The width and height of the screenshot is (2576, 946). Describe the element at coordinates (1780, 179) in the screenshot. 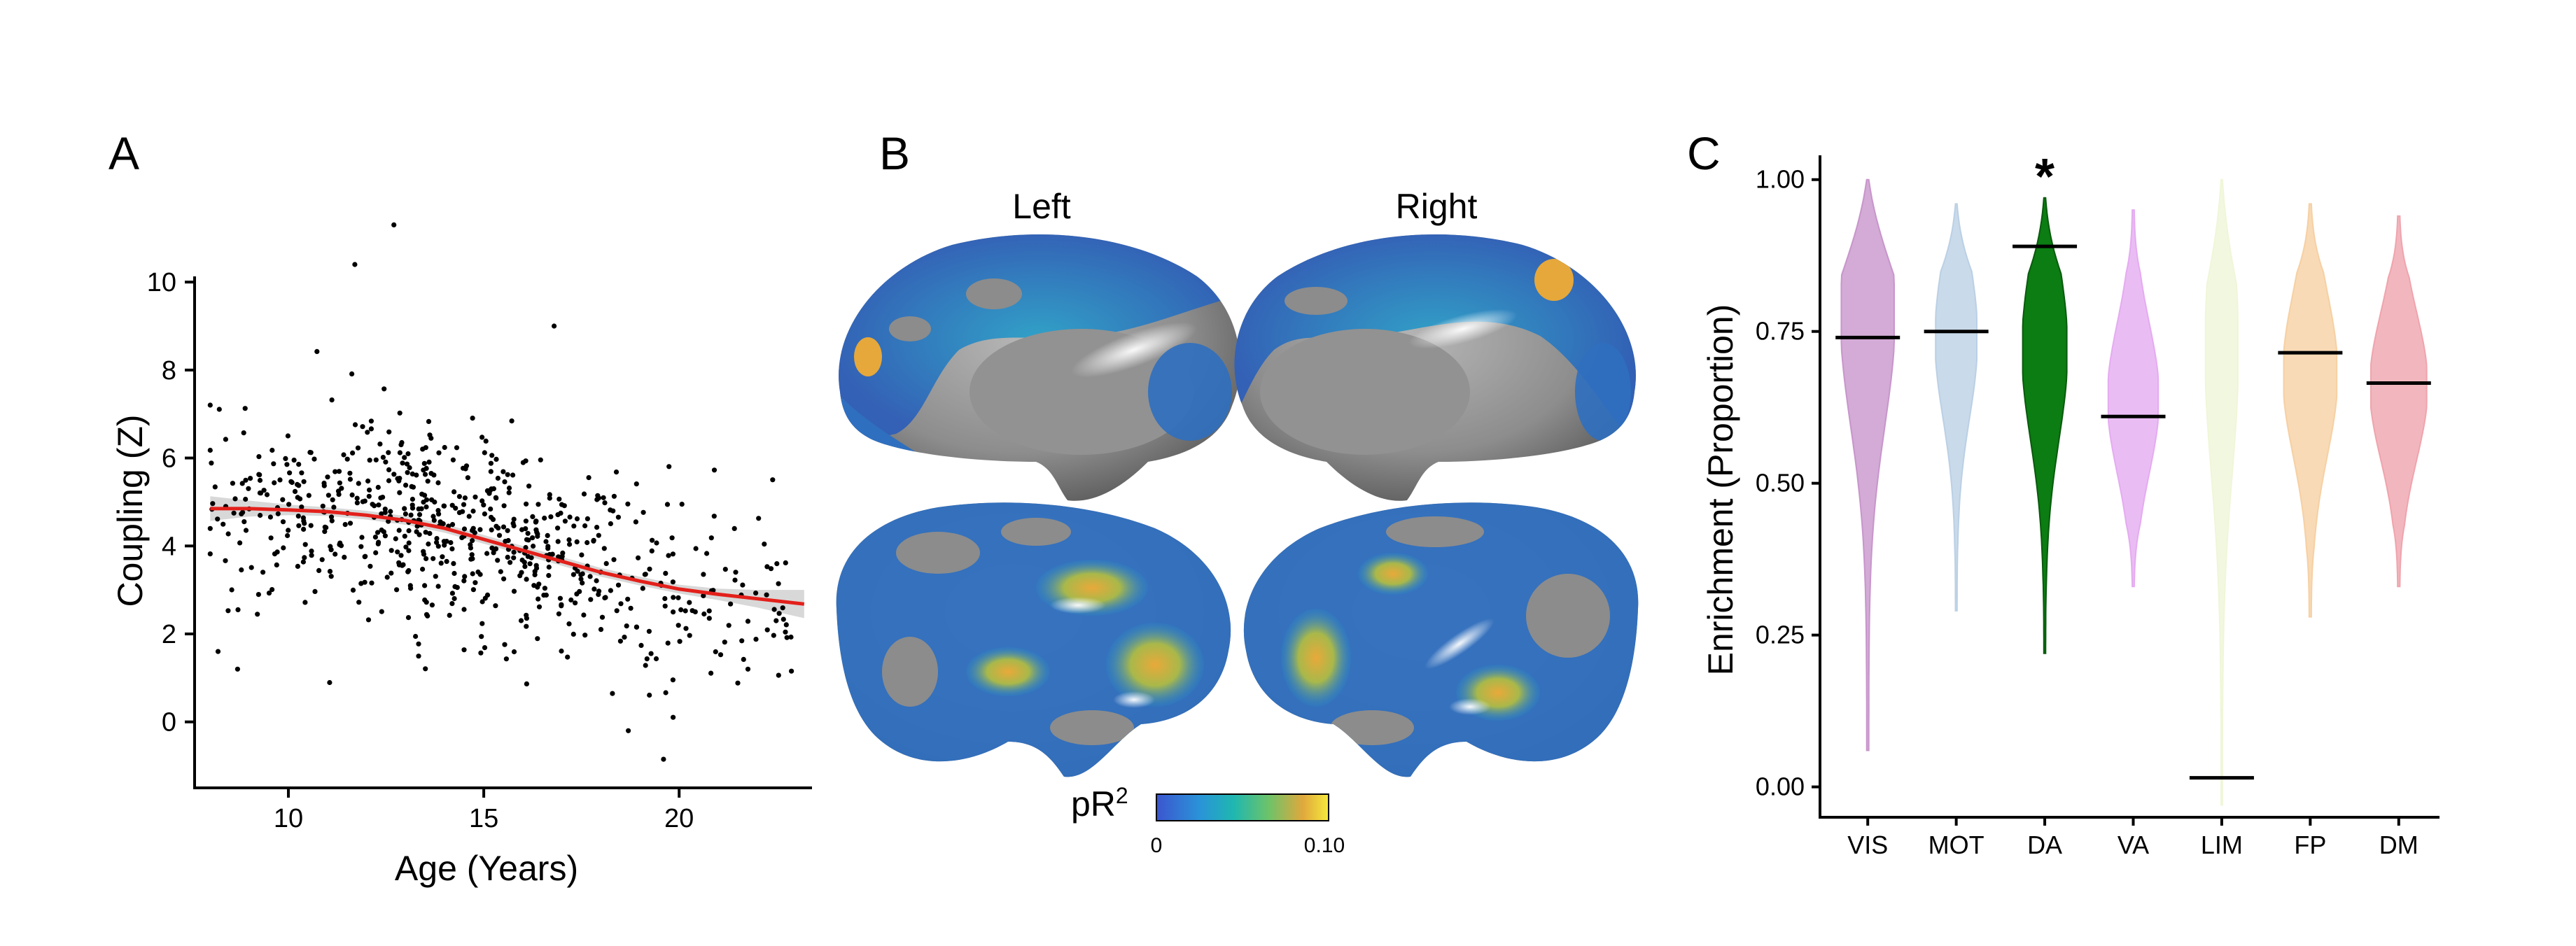

I see `y-tick-label-c: 1.00` at that location.